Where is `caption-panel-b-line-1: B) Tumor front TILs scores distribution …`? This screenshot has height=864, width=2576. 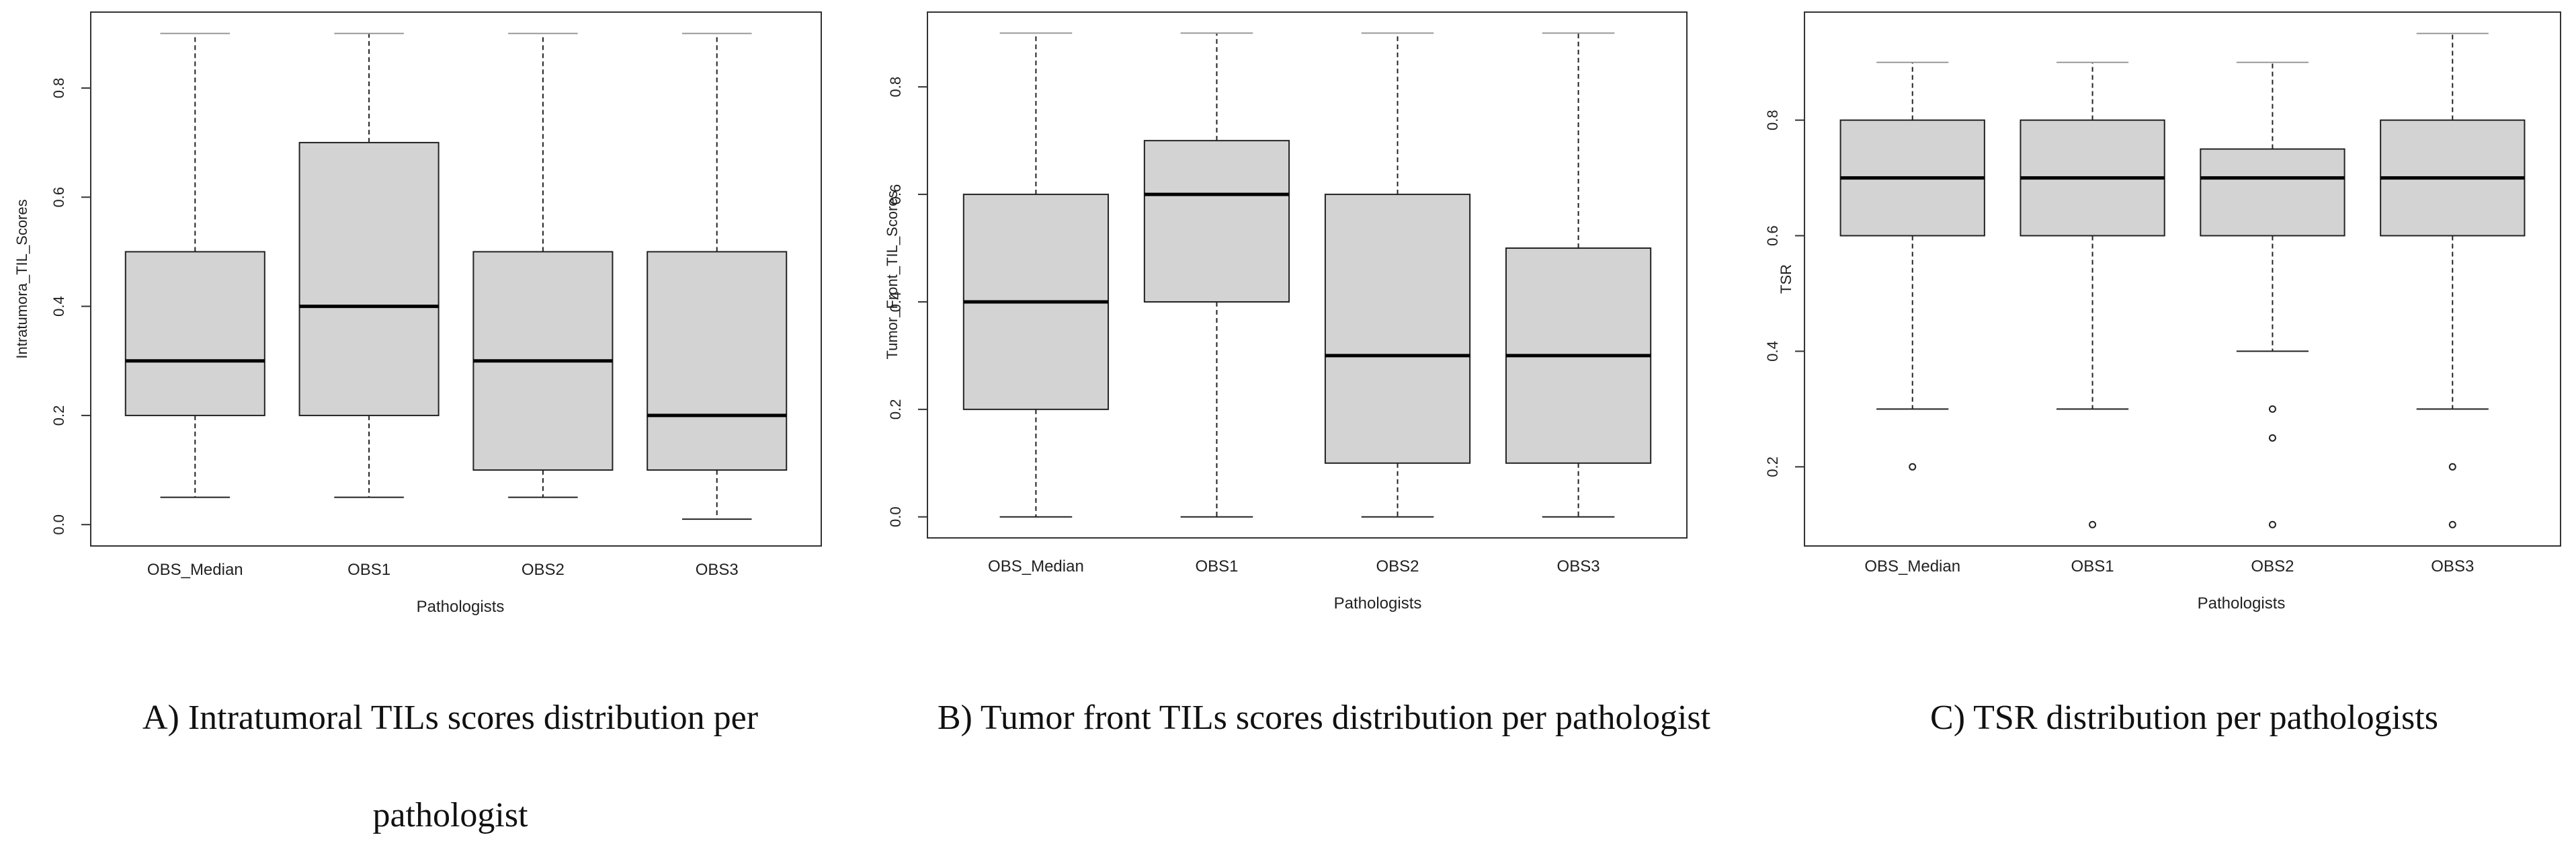 caption-panel-b-line-1: B) Tumor front TILs scores distribution … is located at coordinates (1324, 718).